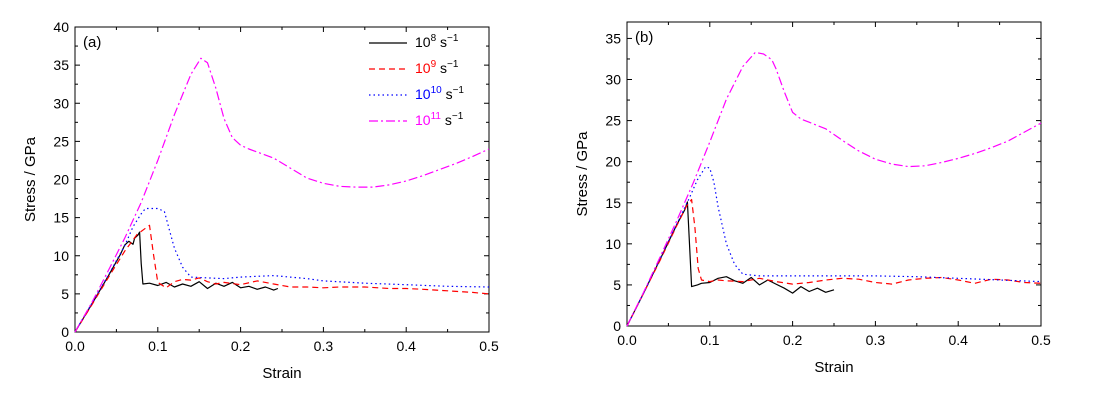  I want to click on y-tick-label: 40, so click(61, 27).